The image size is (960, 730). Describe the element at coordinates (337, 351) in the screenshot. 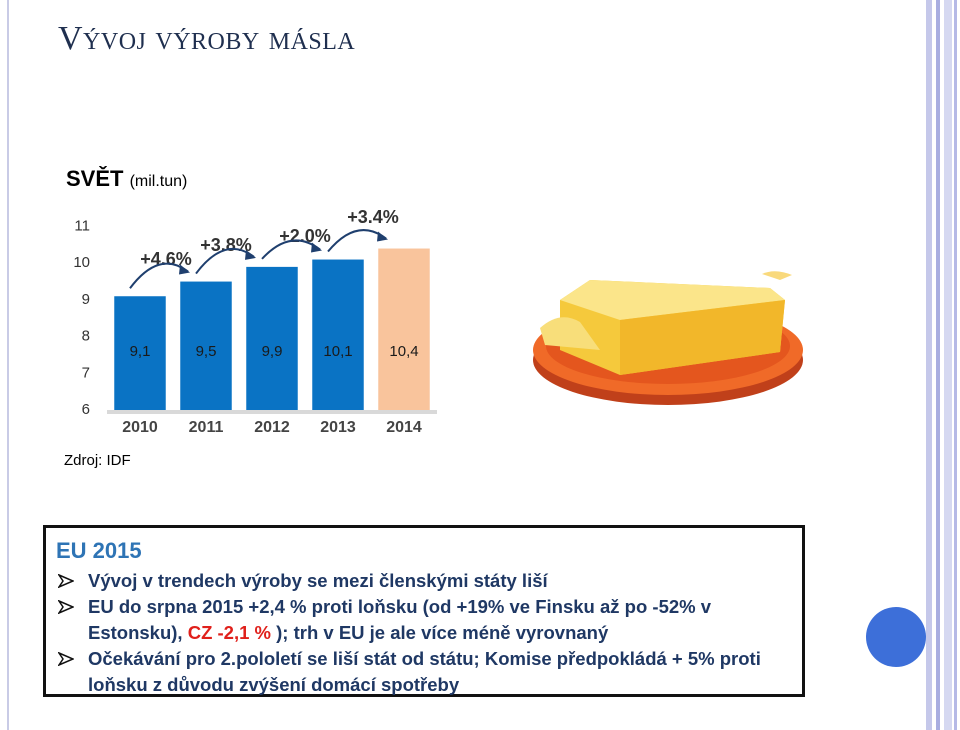

I see `value-label: 10,1` at that location.